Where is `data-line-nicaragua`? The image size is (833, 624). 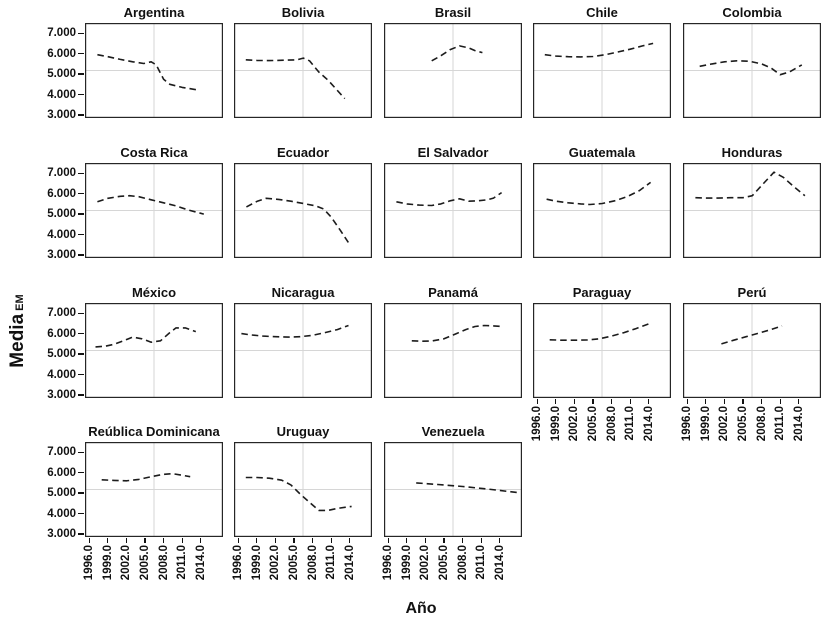
data-line-nicaragua is located at coordinates (295, 331).